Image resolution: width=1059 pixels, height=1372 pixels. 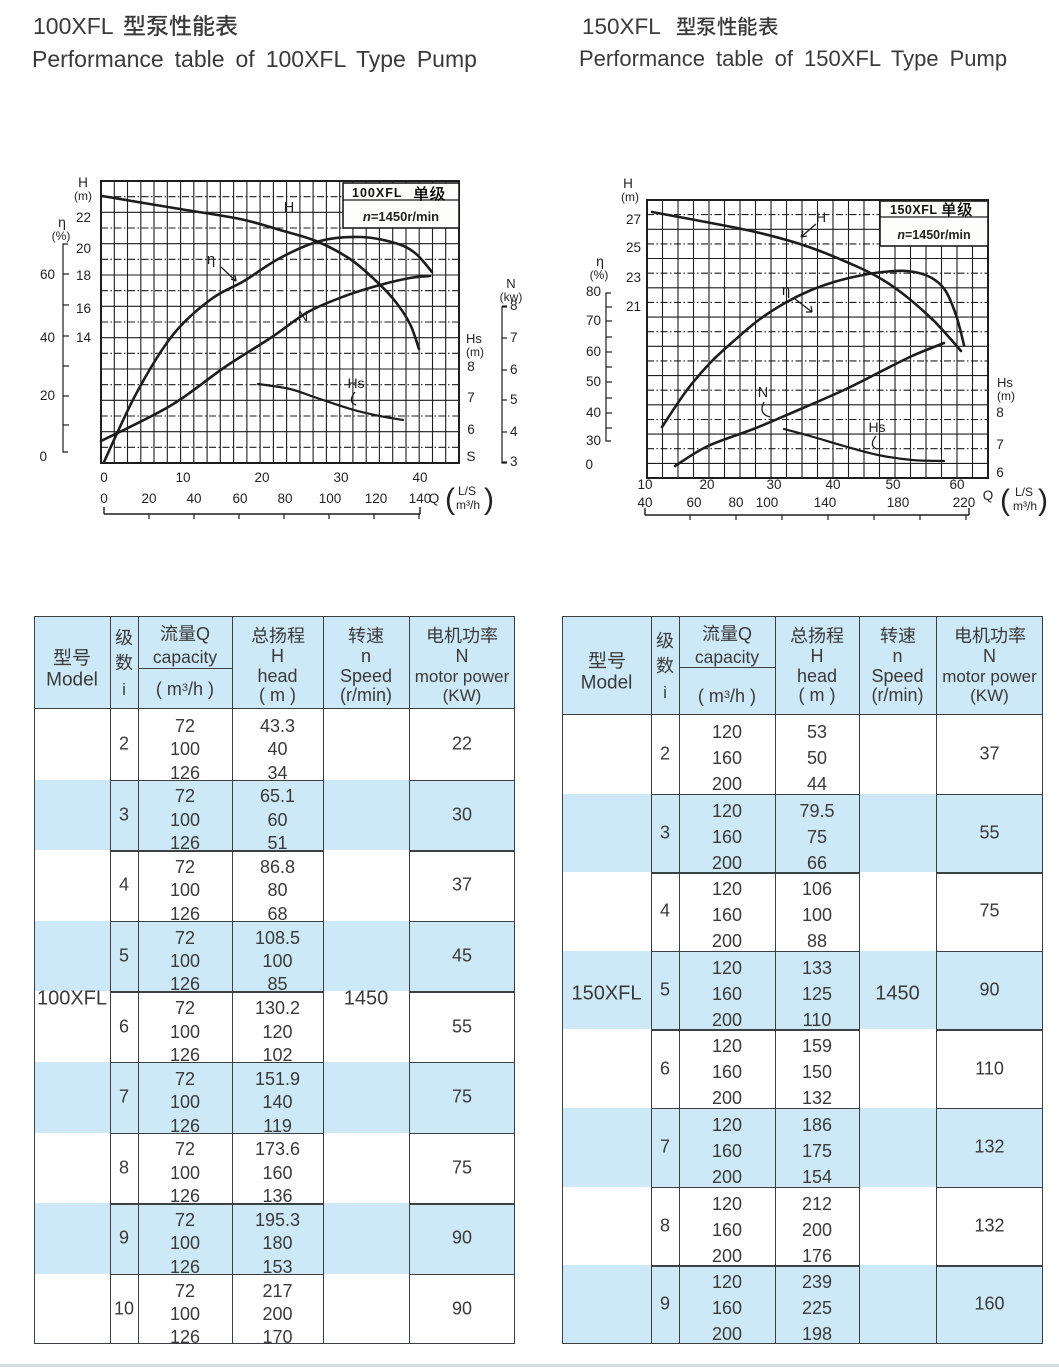 What do you see at coordinates (377, 193) in the screenshot?
I see `svg-text: 100XFL` at bounding box center [377, 193].